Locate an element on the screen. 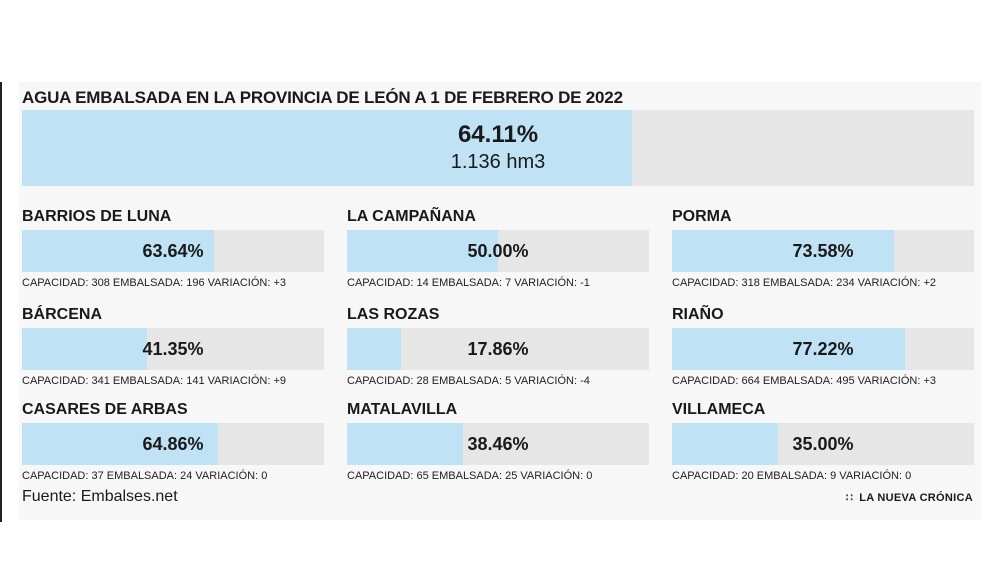 This screenshot has height=563, width=1000. dots-icon: ∷ is located at coordinates (849, 498).